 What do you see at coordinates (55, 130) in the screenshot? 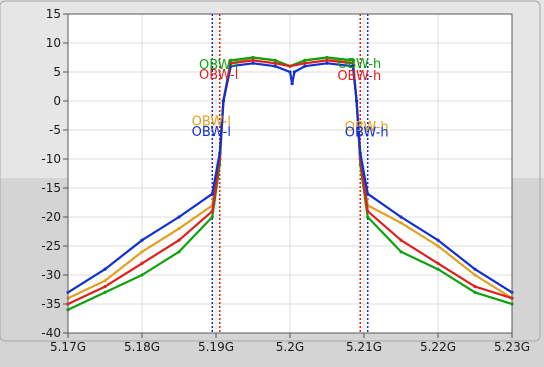
I see `y-tick-label: -5` at bounding box center [55, 130].